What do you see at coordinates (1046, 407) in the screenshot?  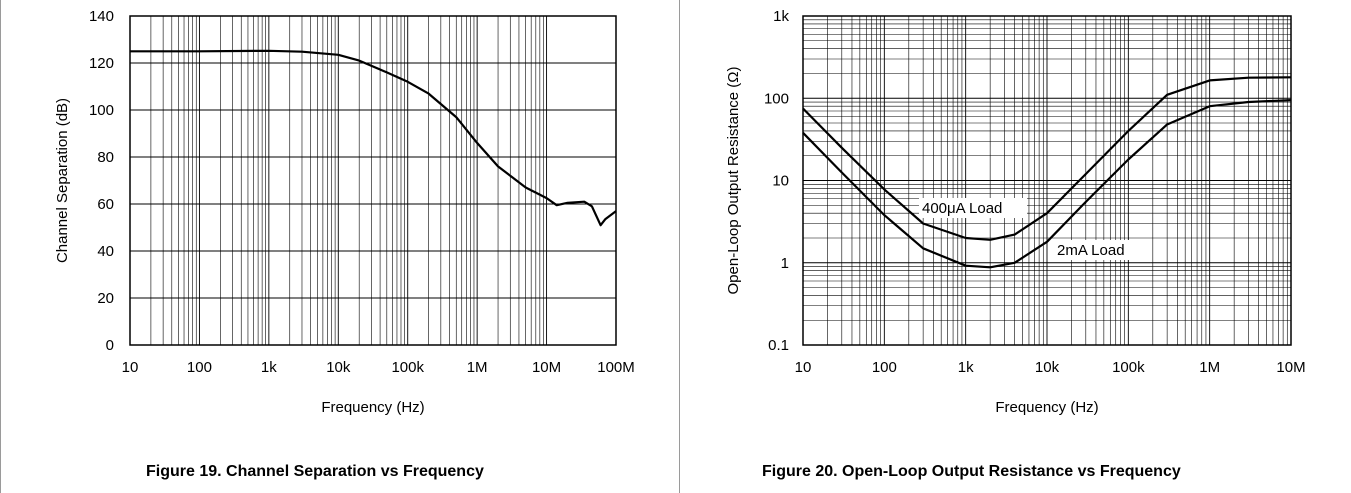 I see `figure-20-x-axis-label: Frequency (Hz)` at bounding box center [1046, 407].